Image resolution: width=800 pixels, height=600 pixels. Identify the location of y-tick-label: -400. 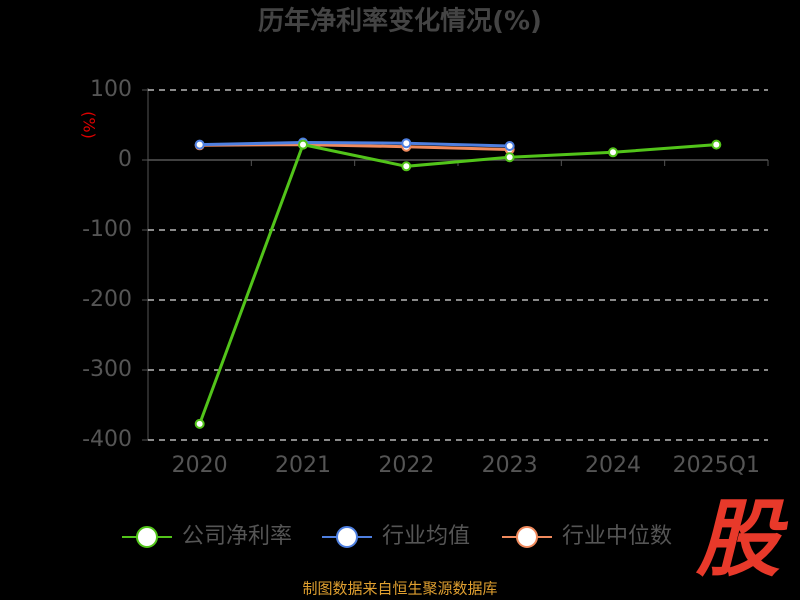
(107, 439).